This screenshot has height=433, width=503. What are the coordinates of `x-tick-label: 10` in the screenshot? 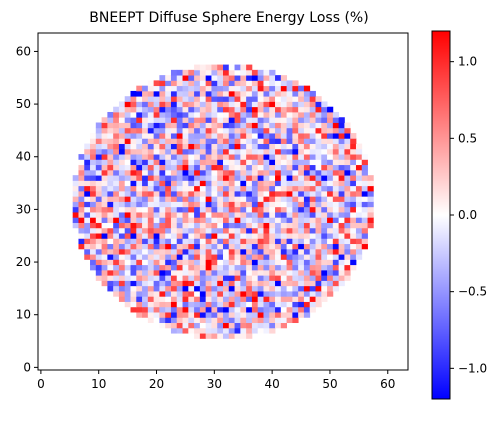 It's located at (98, 384).